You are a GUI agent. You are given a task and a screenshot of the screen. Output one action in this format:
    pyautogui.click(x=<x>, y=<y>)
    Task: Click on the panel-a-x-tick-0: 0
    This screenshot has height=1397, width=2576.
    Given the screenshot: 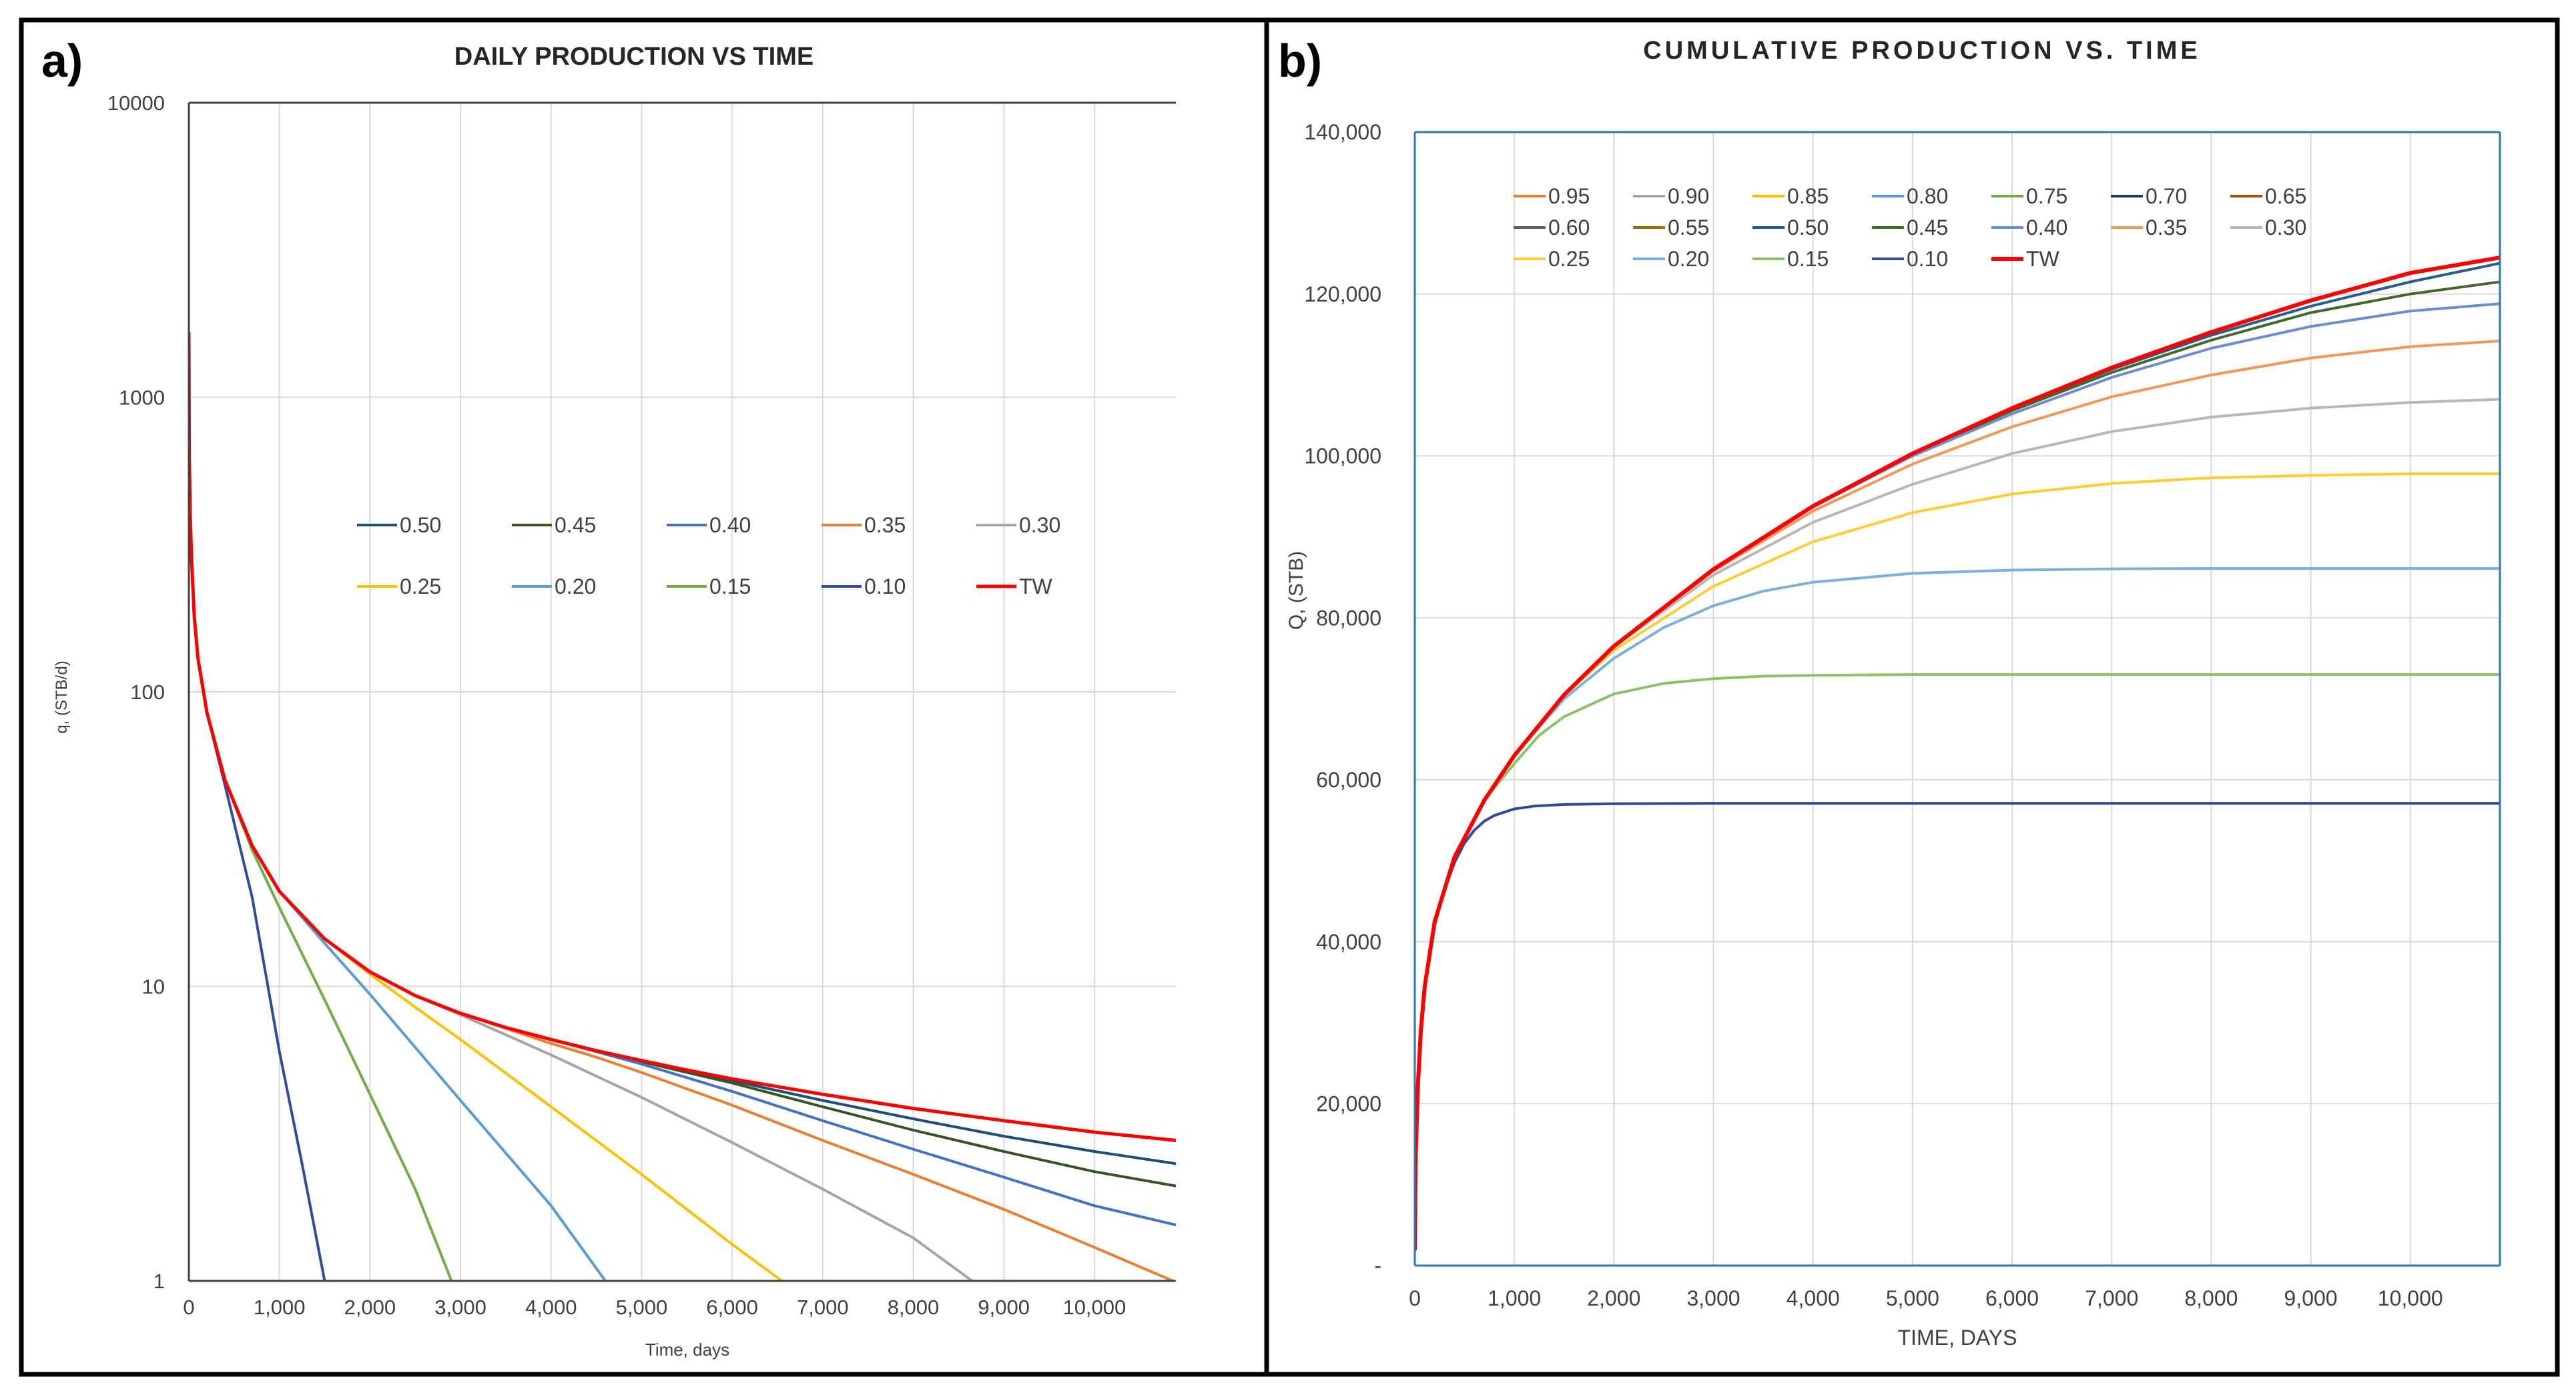 What is the action you would take?
    pyautogui.click(x=189, y=1307)
    